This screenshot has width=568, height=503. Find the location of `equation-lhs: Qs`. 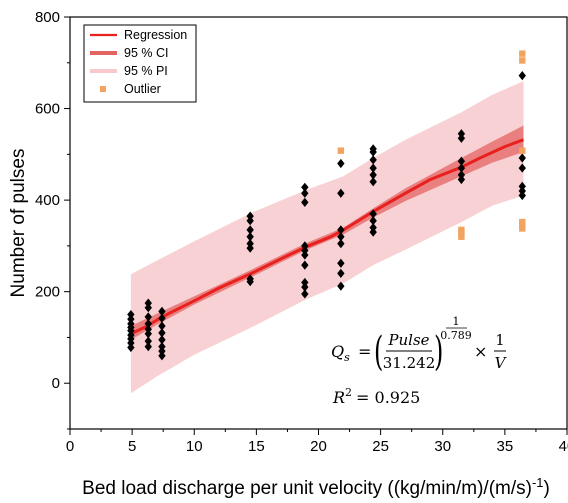

equation-lhs: Qs is located at coordinates (340, 353).